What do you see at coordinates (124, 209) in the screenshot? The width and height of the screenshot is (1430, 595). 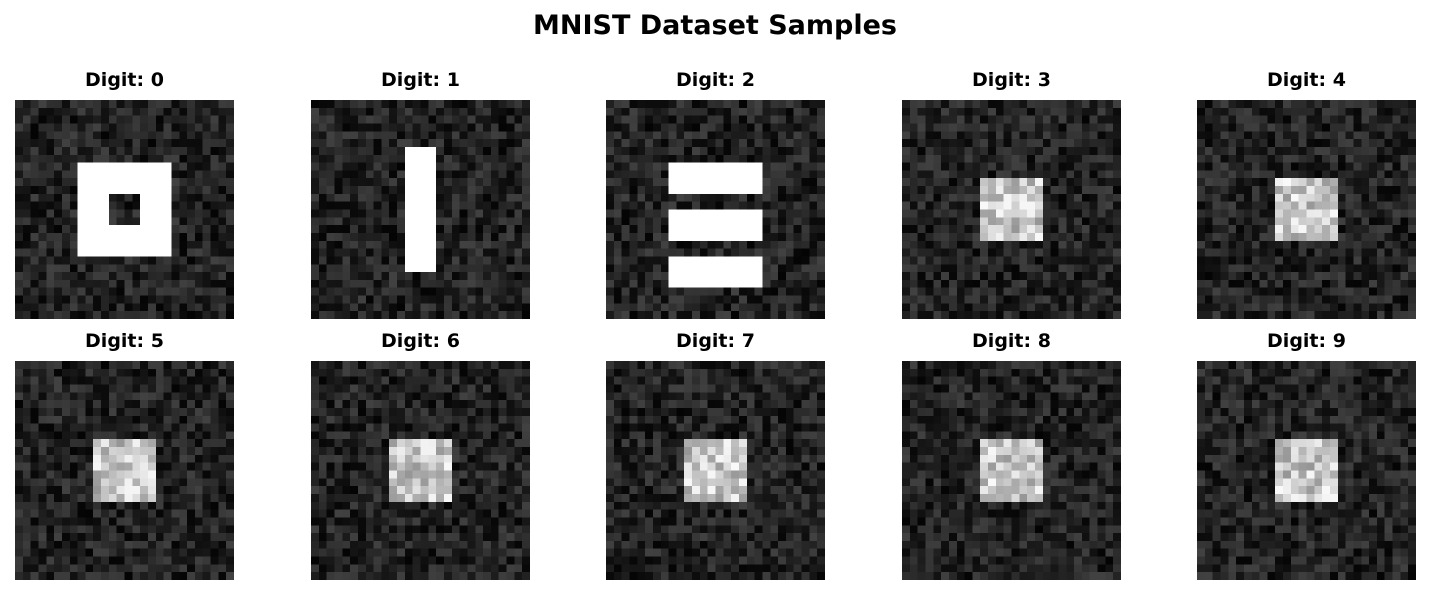 I see `digit-0-image` at bounding box center [124, 209].